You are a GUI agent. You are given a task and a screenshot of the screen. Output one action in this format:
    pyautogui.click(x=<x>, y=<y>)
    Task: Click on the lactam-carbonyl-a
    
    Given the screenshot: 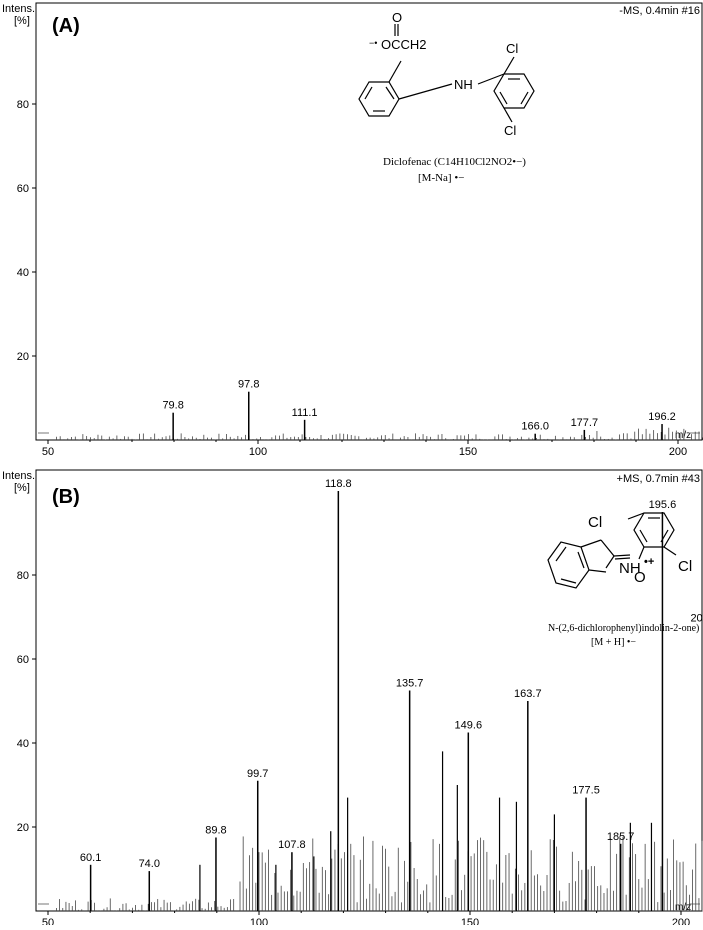 What is the action you would take?
    pyautogui.click(x=622, y=555)
    